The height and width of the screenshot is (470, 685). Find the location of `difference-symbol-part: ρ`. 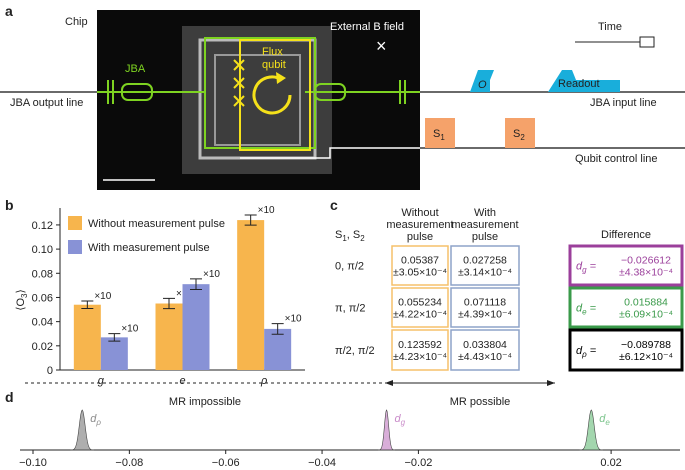

difference-symbol-part: ρ is located at coordinates (584, 354).